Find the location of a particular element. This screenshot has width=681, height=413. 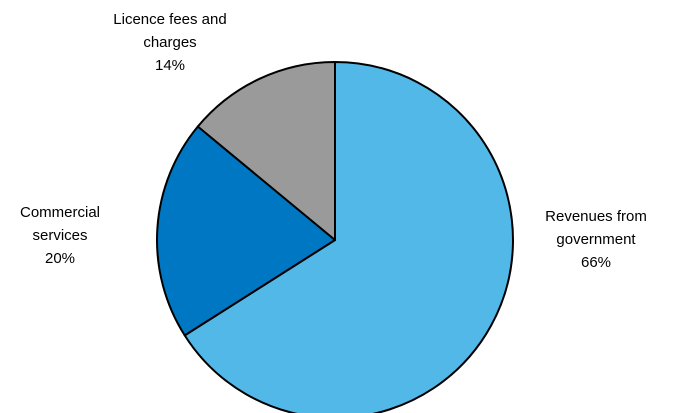

slice-label-licence-line-1: Licence fees and is located at coordinates (170, 19).